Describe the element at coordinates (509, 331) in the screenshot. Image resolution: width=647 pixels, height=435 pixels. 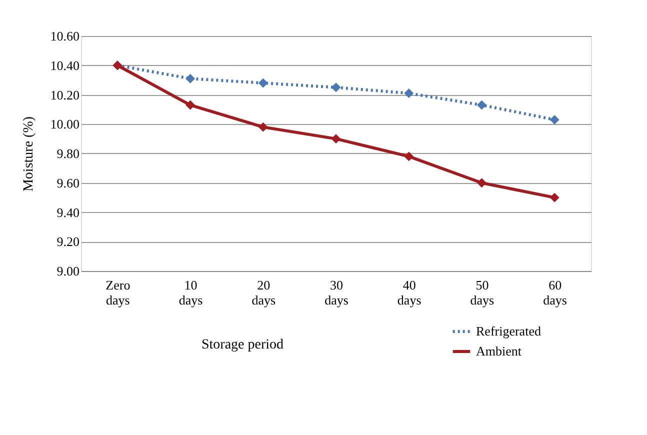
I see `legend-label: Refrigerated` at that location.